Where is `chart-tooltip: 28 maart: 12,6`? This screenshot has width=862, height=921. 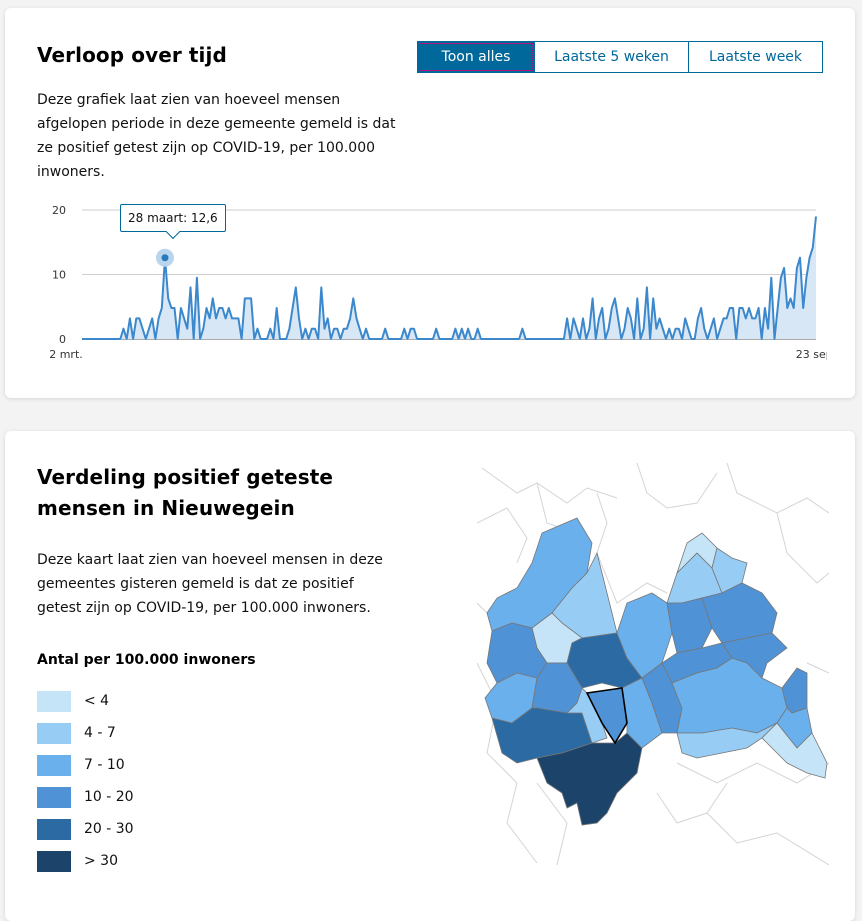 chart-tooltip: 28 maart: 12,6 is located at coordinates (173, 218).